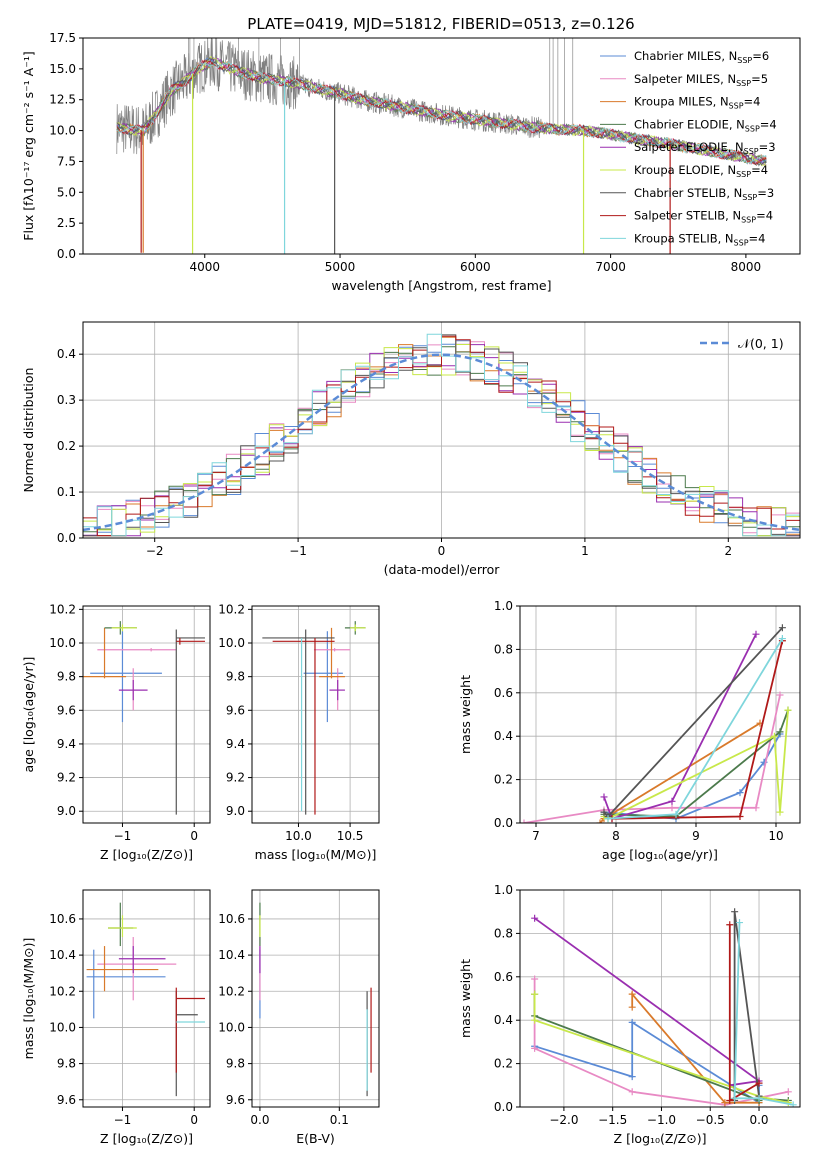  Describe the element at coordinates (699, 239) in the screenshot. I see `legend-label: Kroupa STELIB, NSSP=4` at that location.